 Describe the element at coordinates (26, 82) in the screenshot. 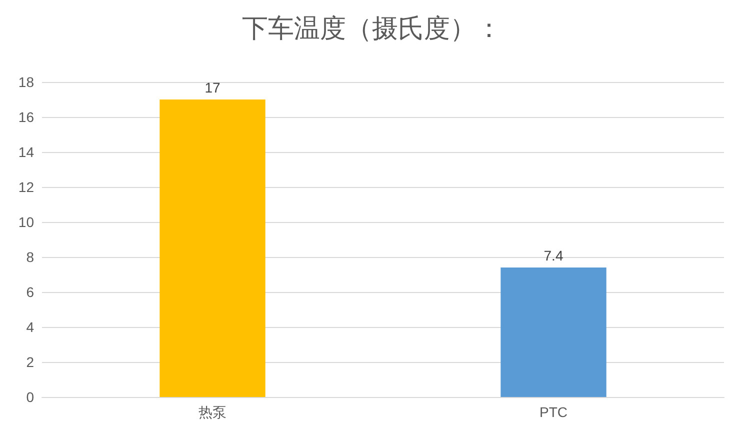

I see `y-tick-label: 18` at that location.